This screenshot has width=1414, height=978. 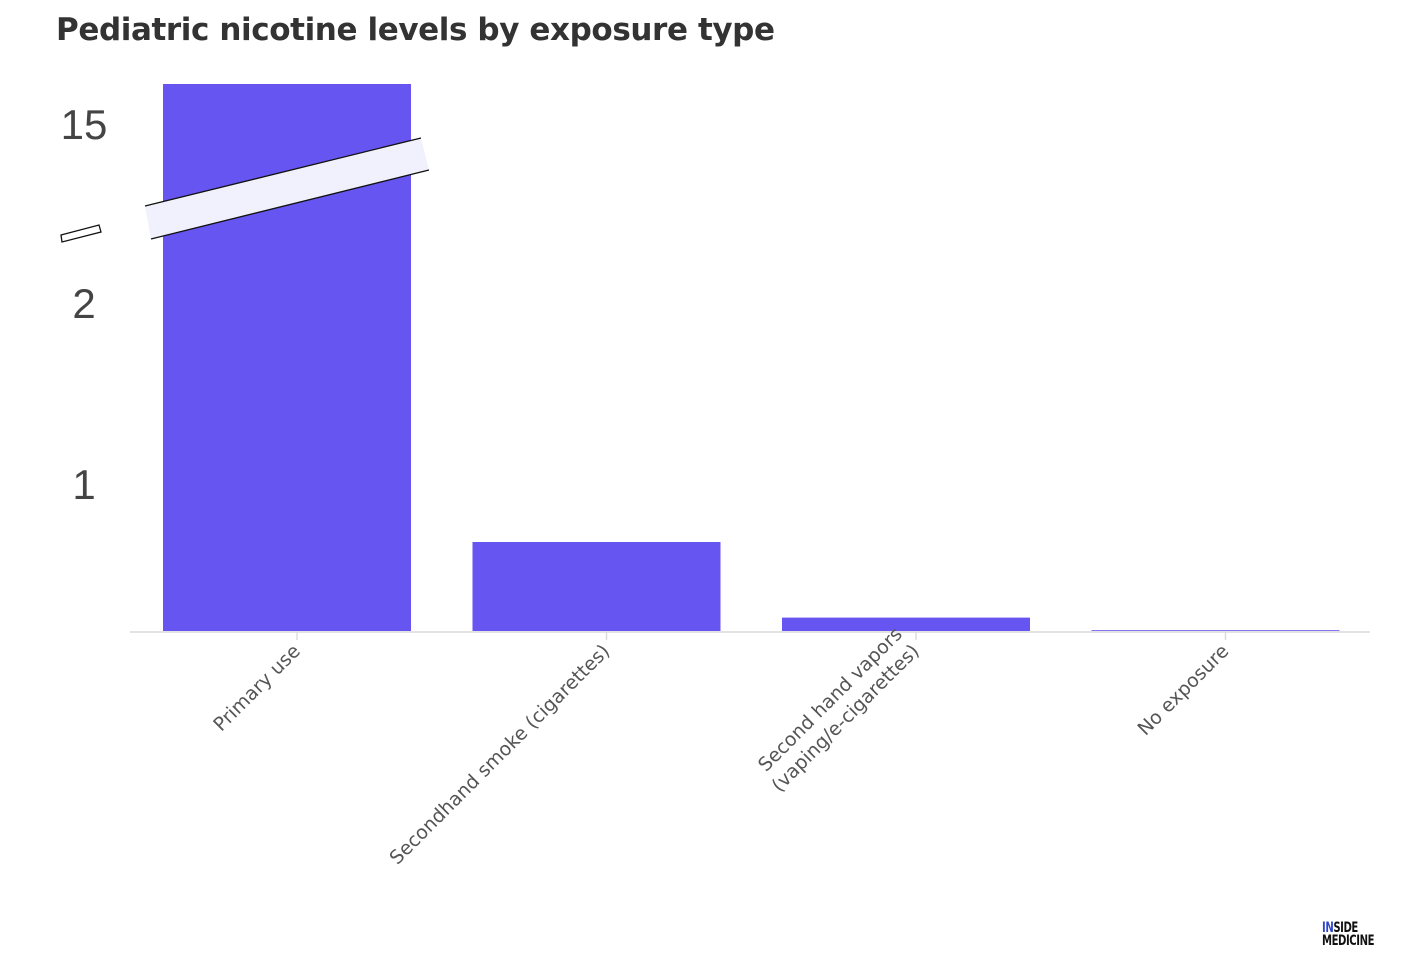 I want to click on axis-break-band, so click(x=287, y=188).